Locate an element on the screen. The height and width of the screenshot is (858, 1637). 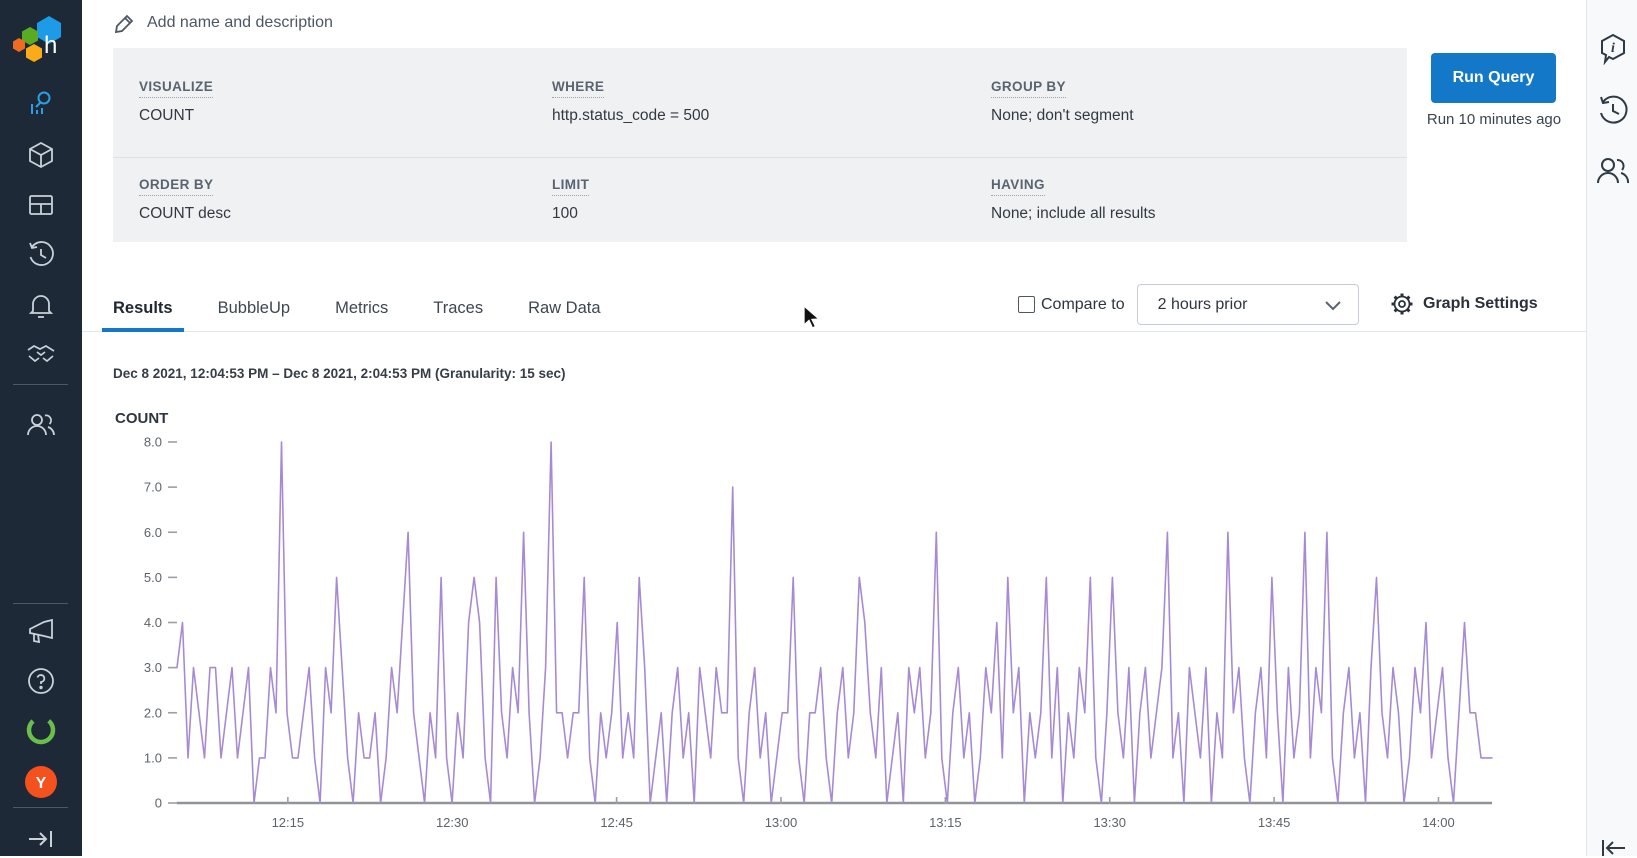
visualize-value: COUNT is located at coordinates (167, 115).